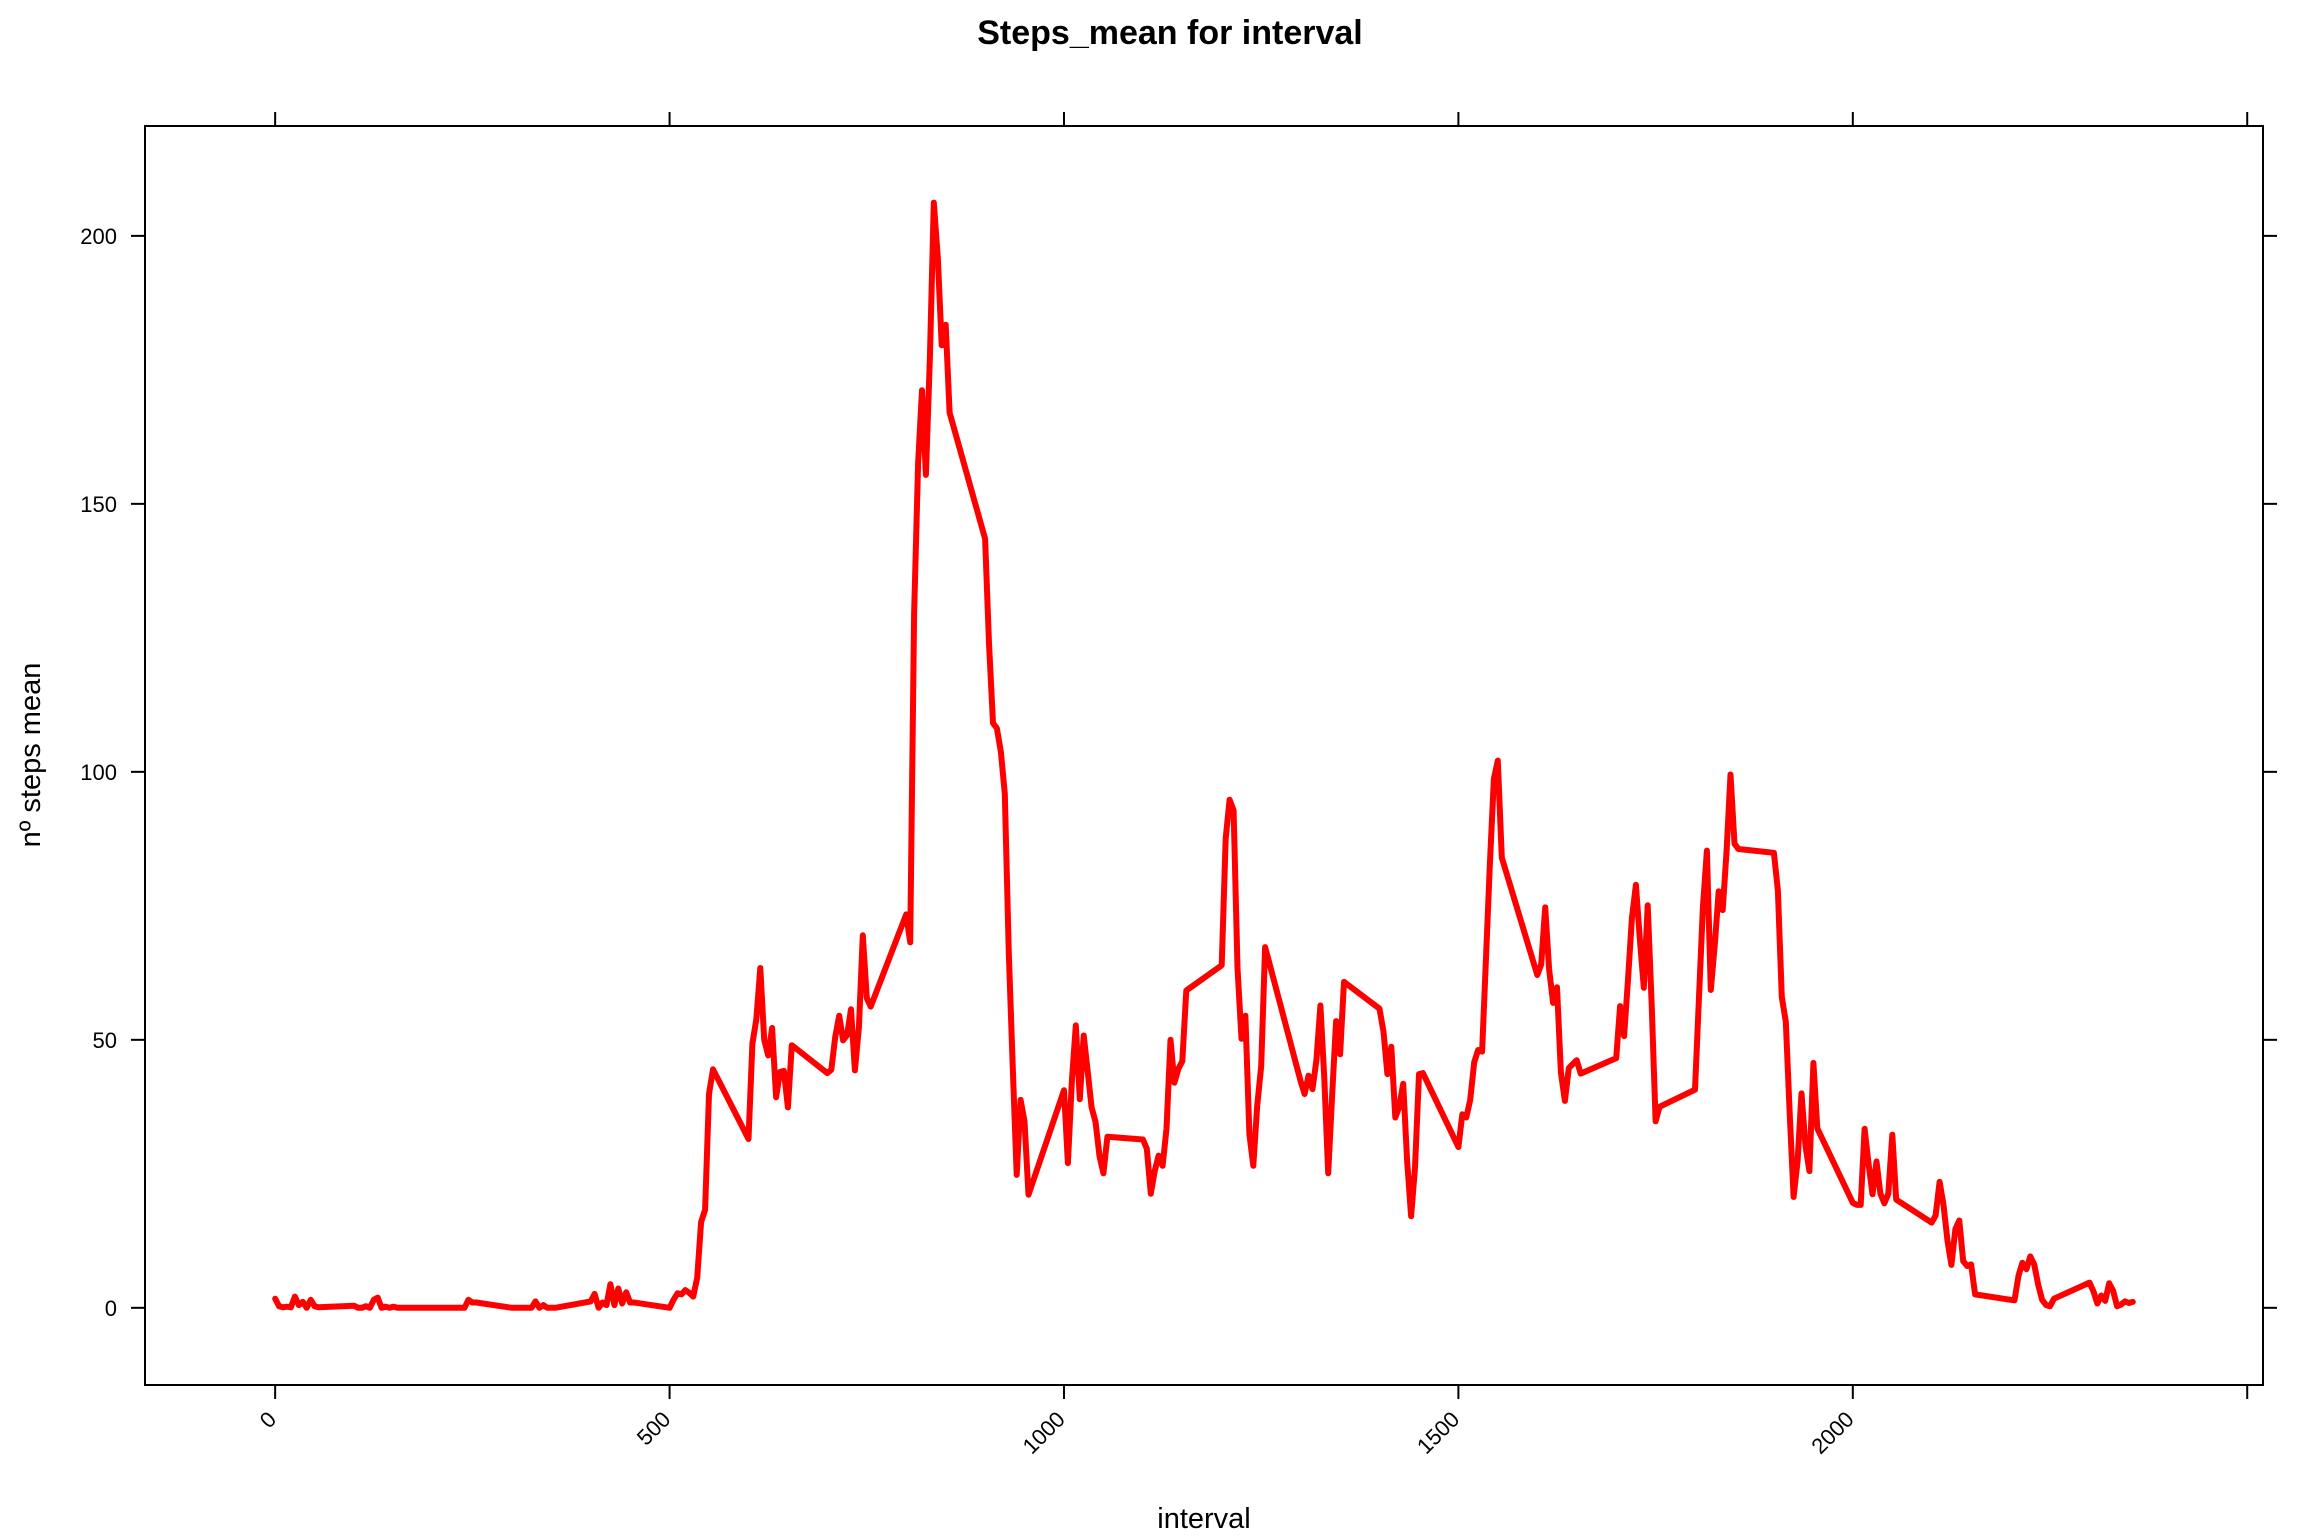 This screenshot has width=2304, height=1536. What do you see at coordinates (1438, 1433) in the screenshot?
I see `x-tick-label: 1500` at bounding box center [1438, 1433].